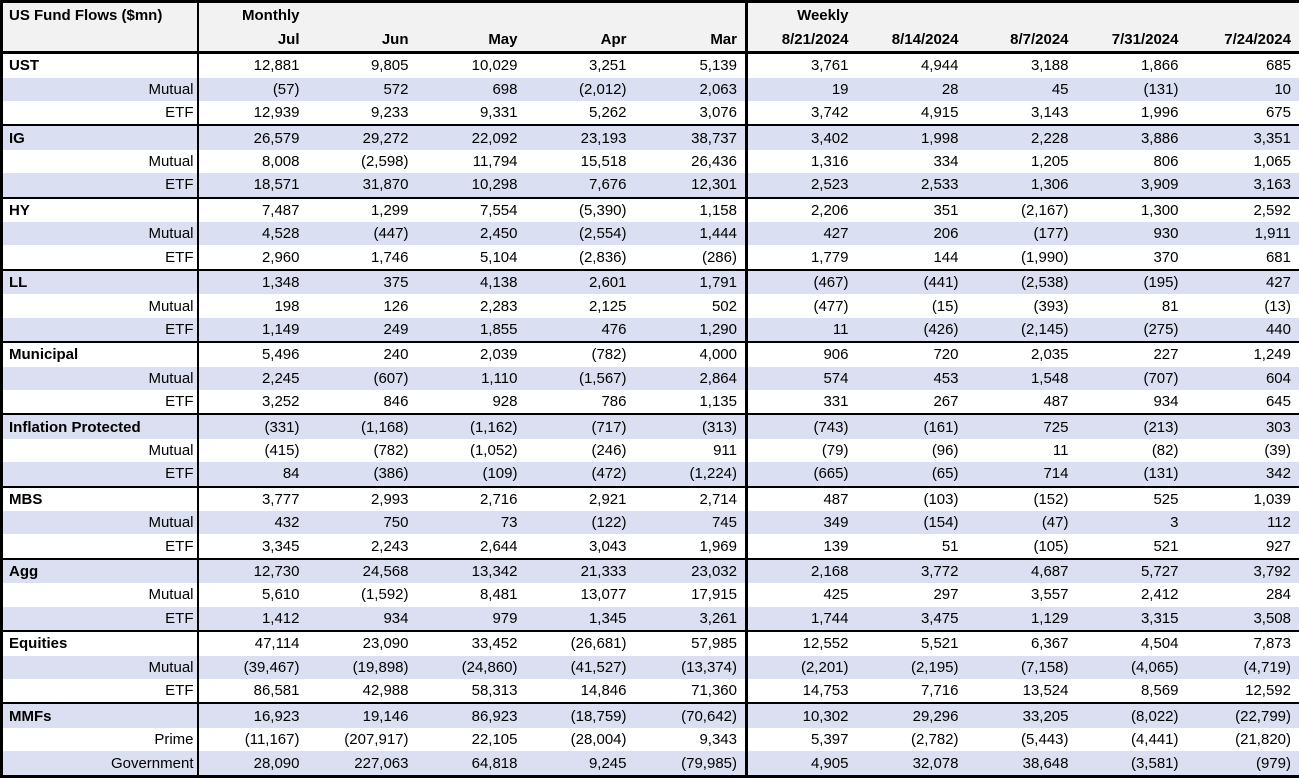 The width and height of the screenshot is (1299, 778). Describe the element at coordinates (690, 715) in the screenshot. I see `data-cell: (70,642)` at that location.